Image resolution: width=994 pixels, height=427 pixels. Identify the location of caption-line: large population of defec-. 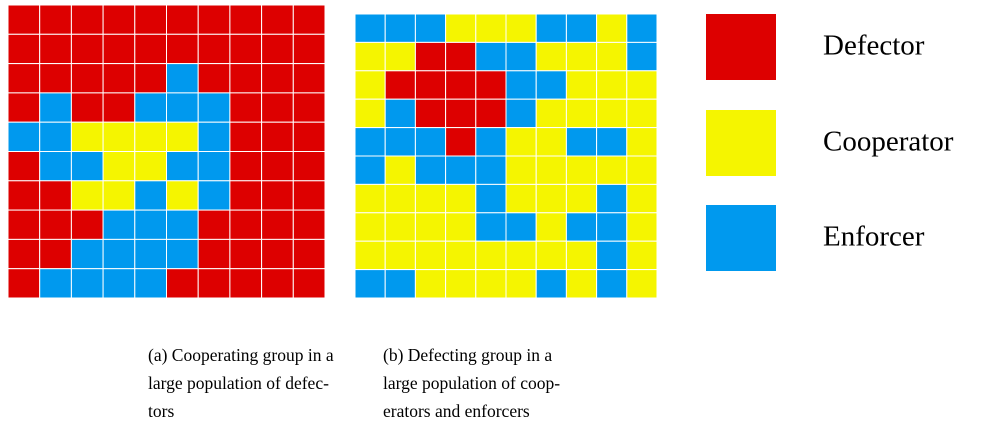
(238, 383).